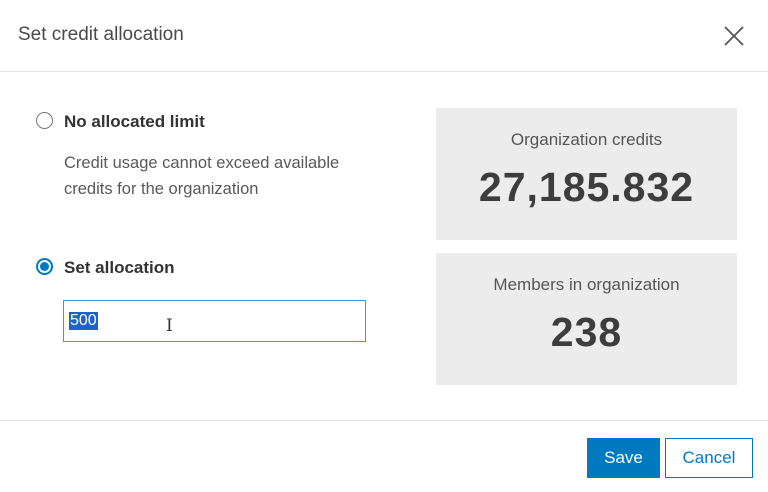 This screenshot has width=768, height=492. What do you see at coordinates (101, 34) in the screenshot?
I see `dialog-title: Set credit allocation` at bounding box center [101, 34].